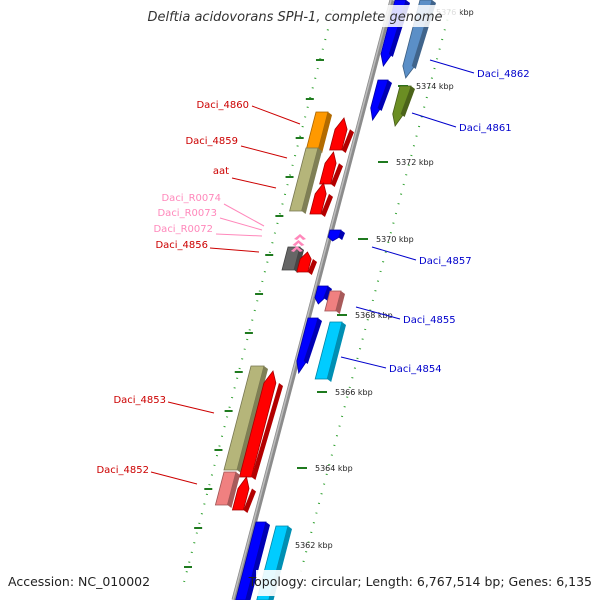 The height and width of the screenshot is (600, 600). What do you see at coordinates (415, 369) in the screenshot?
I see `reverse-gene-label: Daci_4854` at bounding box center [415, 369].